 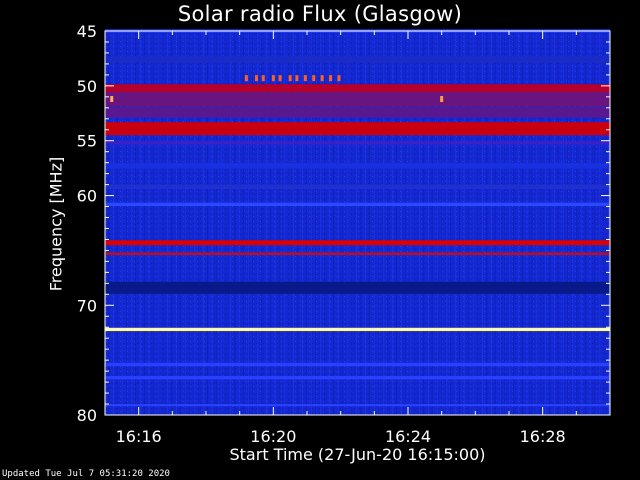 What do you see at coordinates (87, 86) in the screenshot?
I see `y-tick-label: 50` at bounding box center [87, 86].